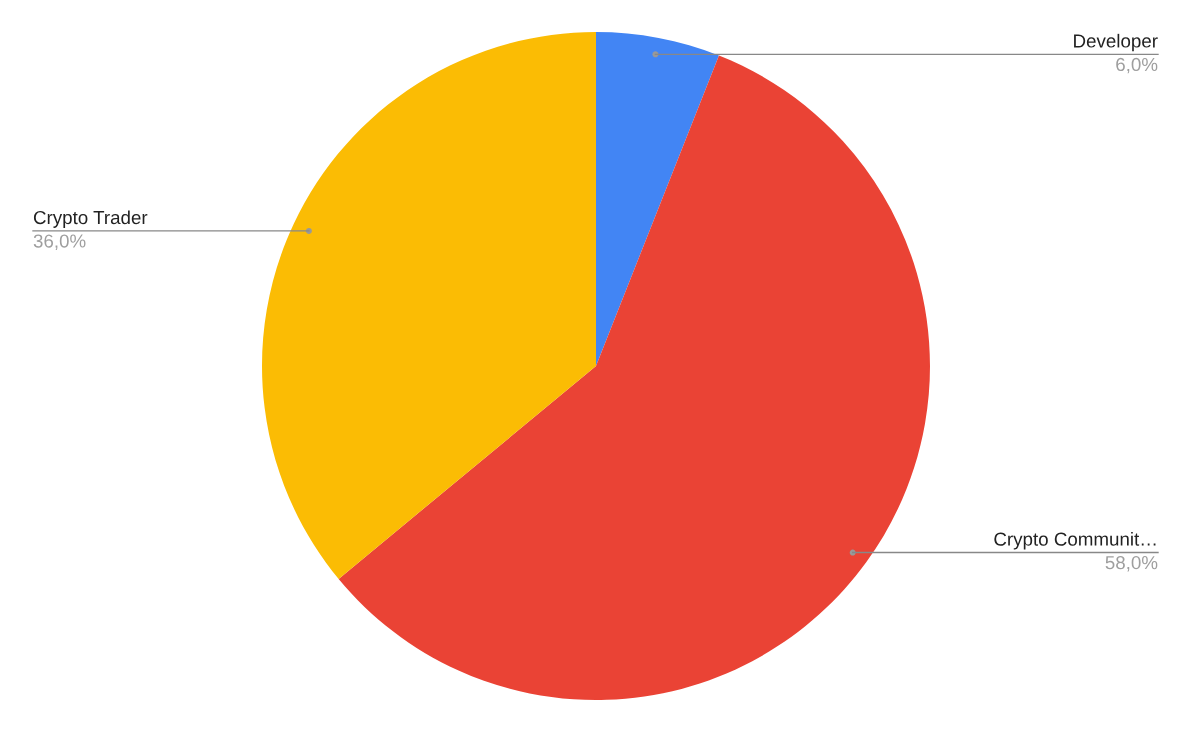 This screenshot has height=732, width=1190. What do you see at coordinates (1131, 564) in the screenshot?
I see `data-label: 58,0%` at bounding box center [1131, 564].